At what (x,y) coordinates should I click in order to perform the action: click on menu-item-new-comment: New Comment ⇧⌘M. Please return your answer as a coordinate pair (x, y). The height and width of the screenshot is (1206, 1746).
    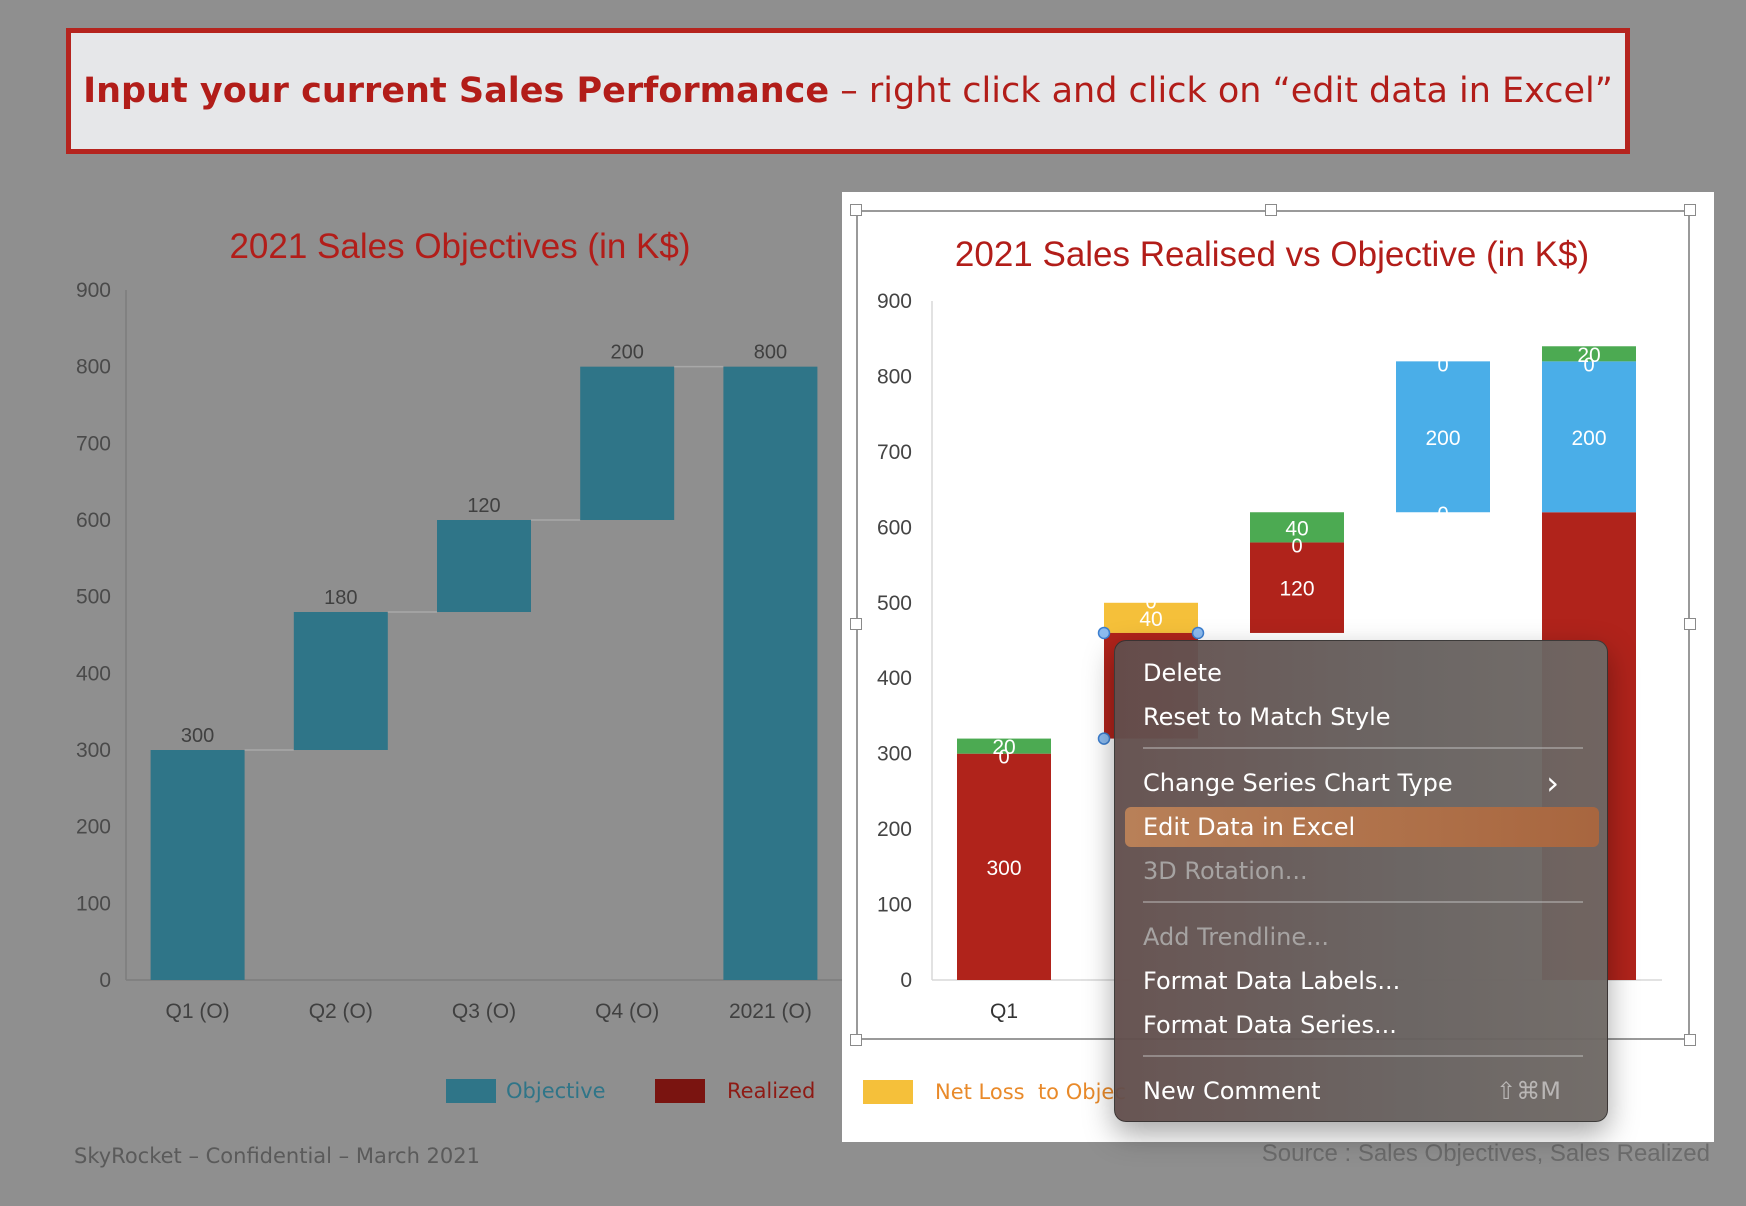
    Looking at the image, I should click on (1363, 1091).